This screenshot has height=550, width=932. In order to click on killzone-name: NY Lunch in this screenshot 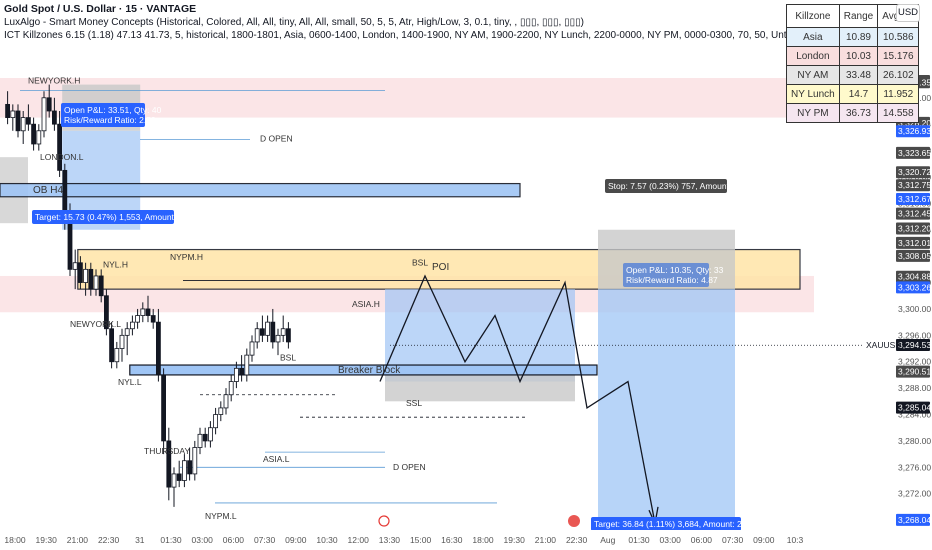, I will do `click(813, 94)`.